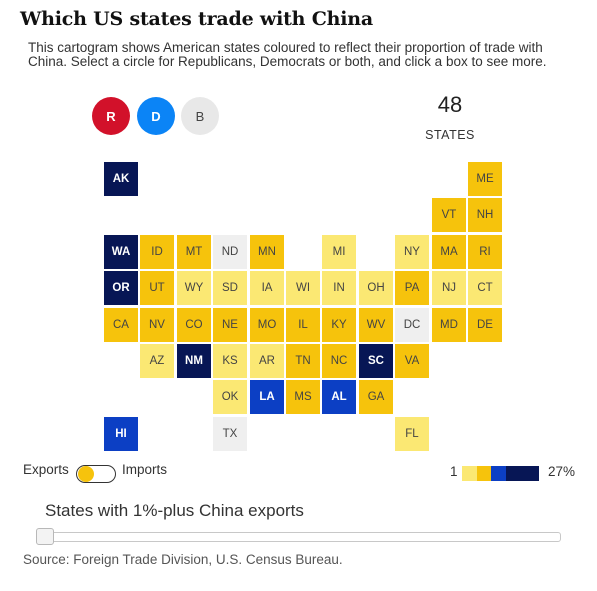 The width and height of the screenshot is (597, 591). Describe the element at coordinates (412, 288) in the screenshot. I see `state-tile-pa: PA` at that location.